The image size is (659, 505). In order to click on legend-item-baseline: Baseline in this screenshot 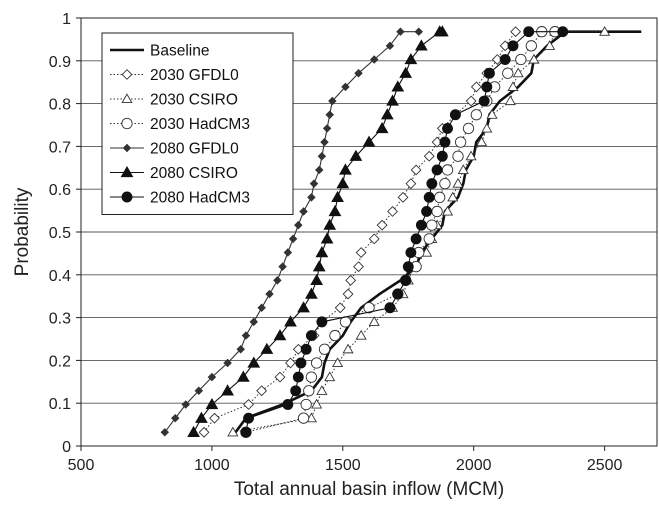, I will do `click(159, 51)`.